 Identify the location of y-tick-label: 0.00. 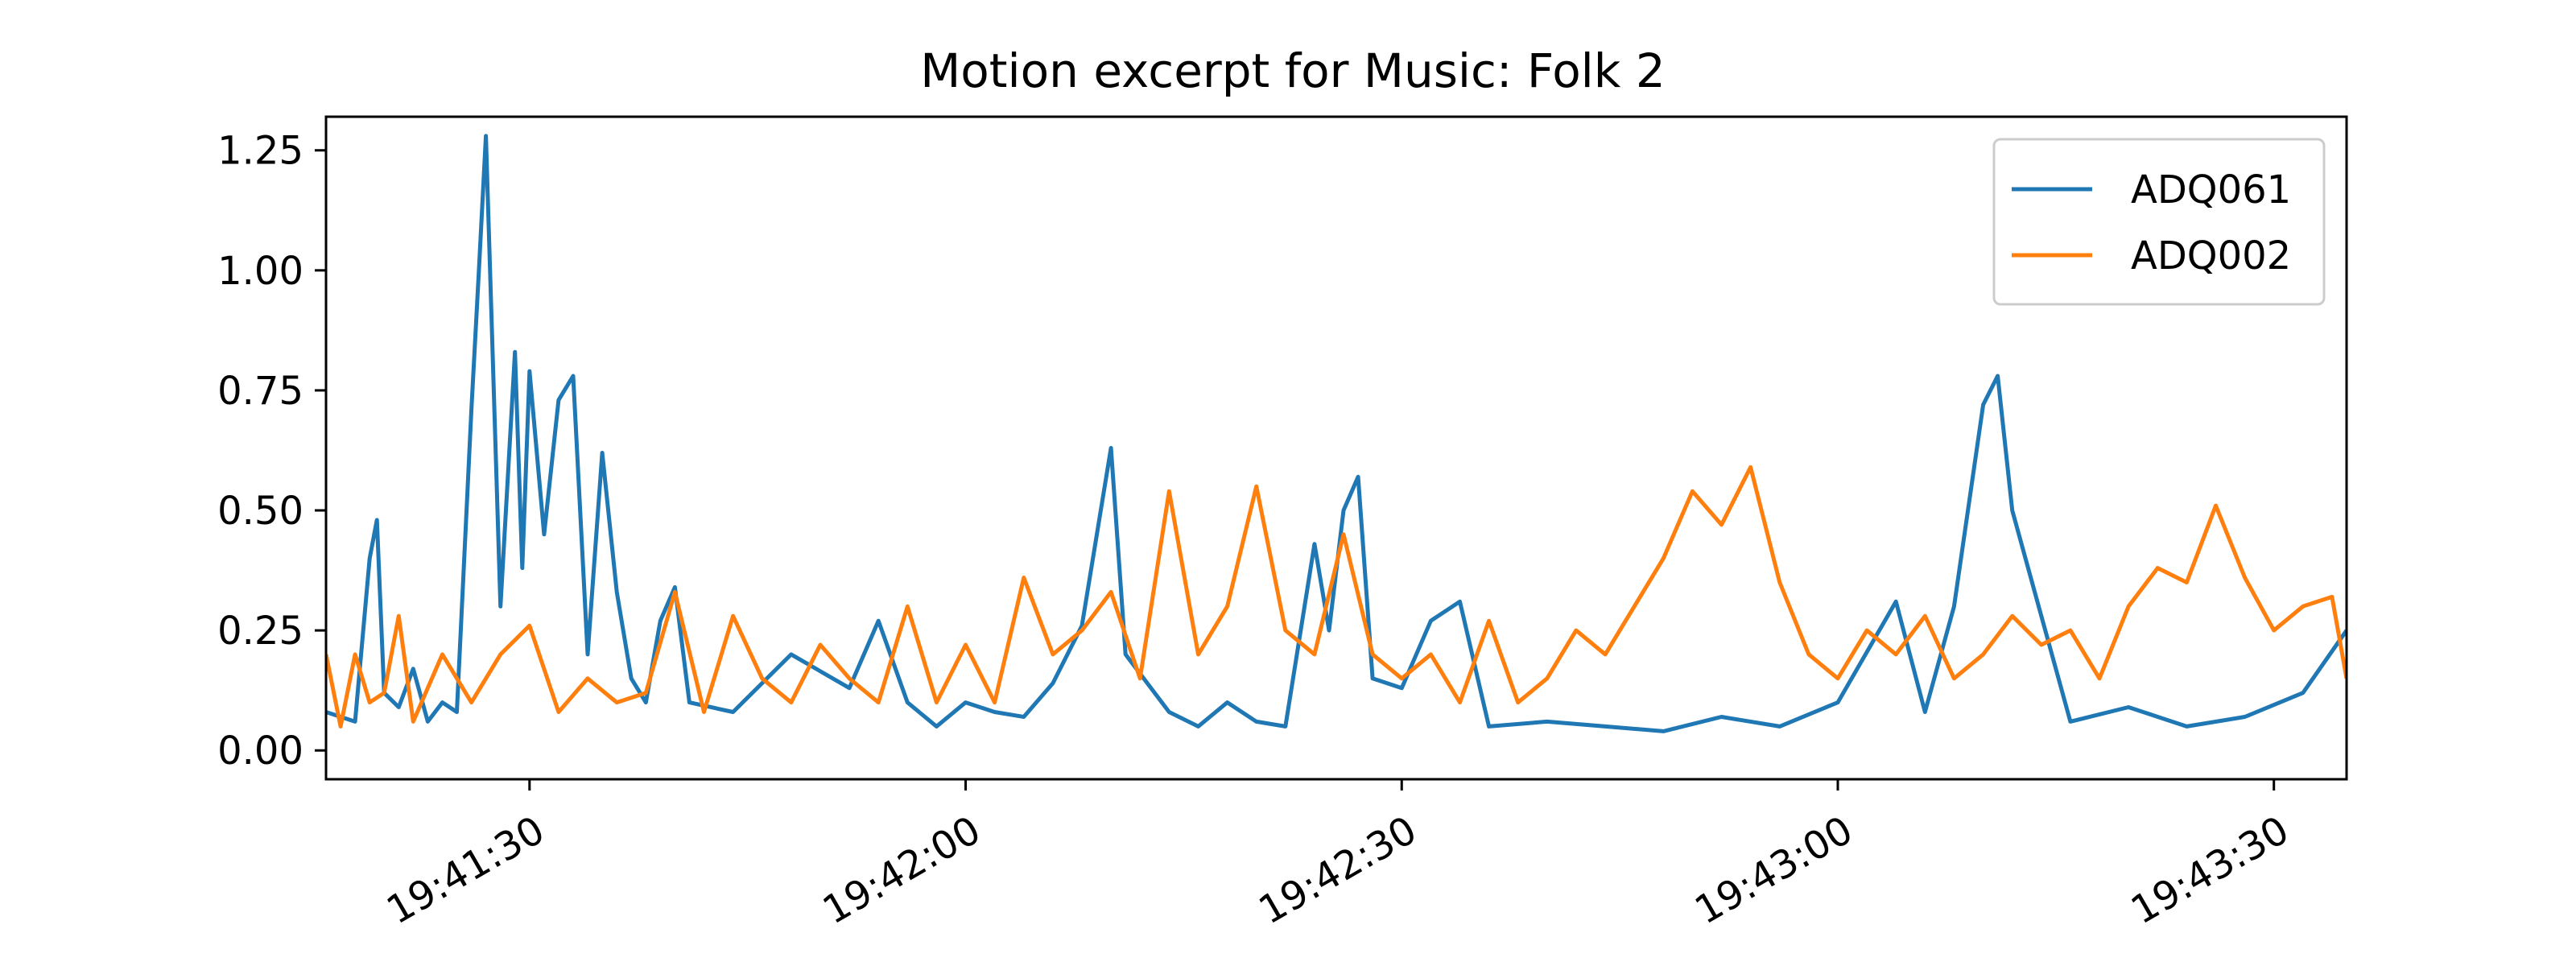
(260, 751).